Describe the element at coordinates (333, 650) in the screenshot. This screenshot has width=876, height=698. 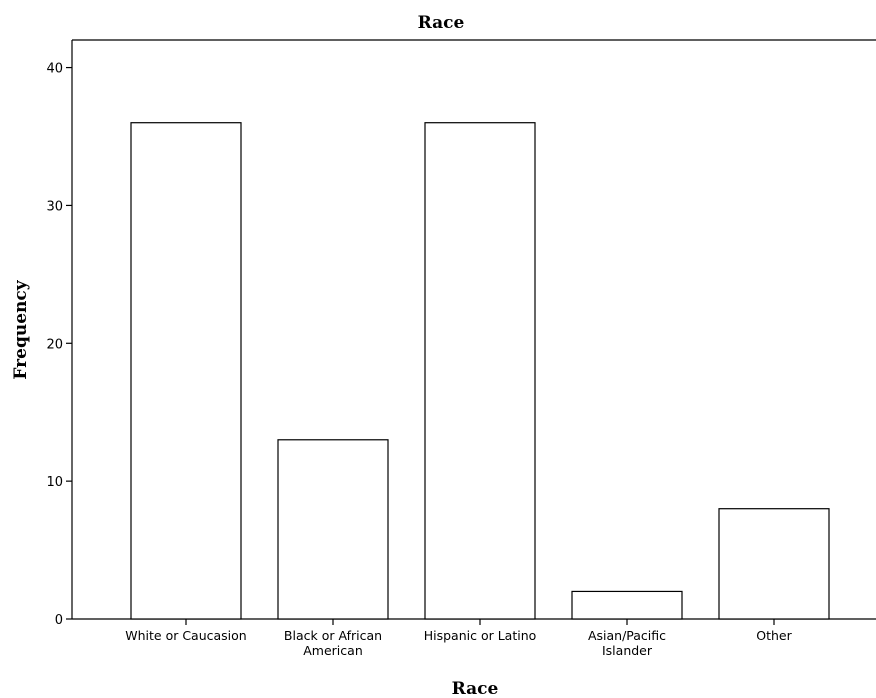
I see `x-tick-label: American` at that location.